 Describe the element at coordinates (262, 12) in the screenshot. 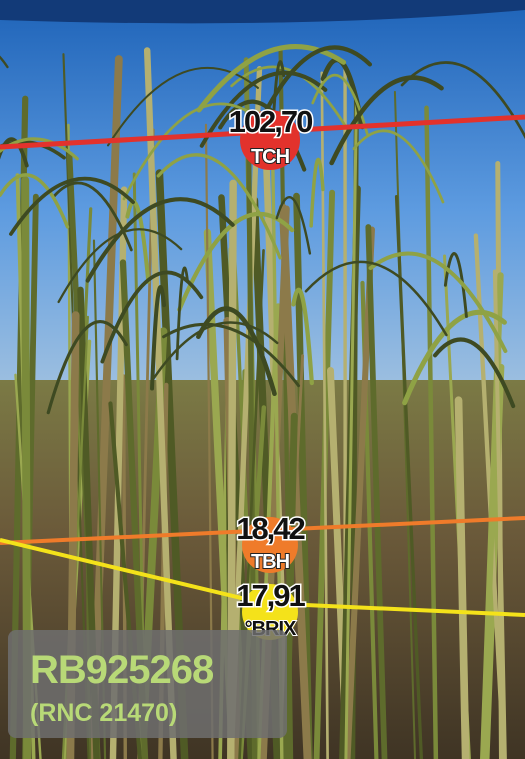

I see `top-band` at that location.